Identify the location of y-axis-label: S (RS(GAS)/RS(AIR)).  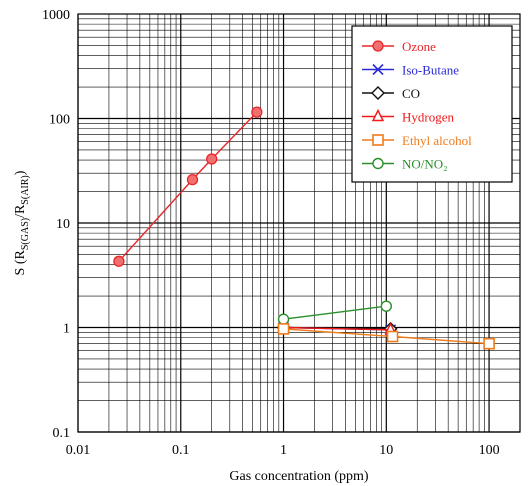
(22, 222).